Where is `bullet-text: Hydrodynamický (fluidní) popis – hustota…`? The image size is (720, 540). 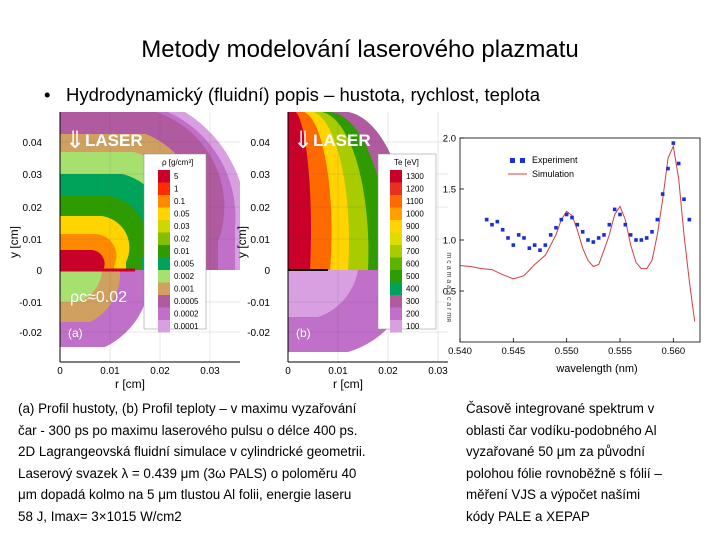 bullet-text: Hydrodynamický (fluidní) popis – hustota… is located at coordinates (303, 94).